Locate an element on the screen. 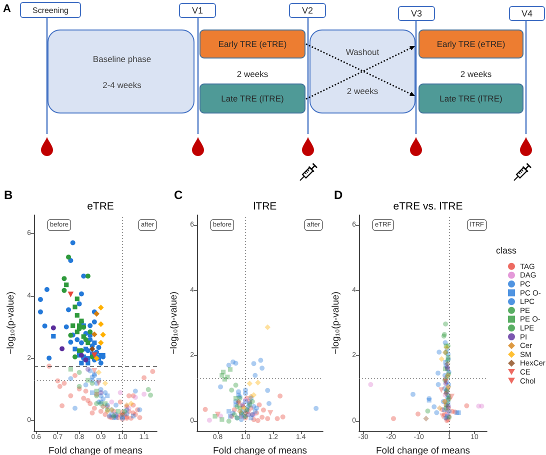 This screenshot has width=546, height=455. text: V1 is located at coordinates (198, 11).